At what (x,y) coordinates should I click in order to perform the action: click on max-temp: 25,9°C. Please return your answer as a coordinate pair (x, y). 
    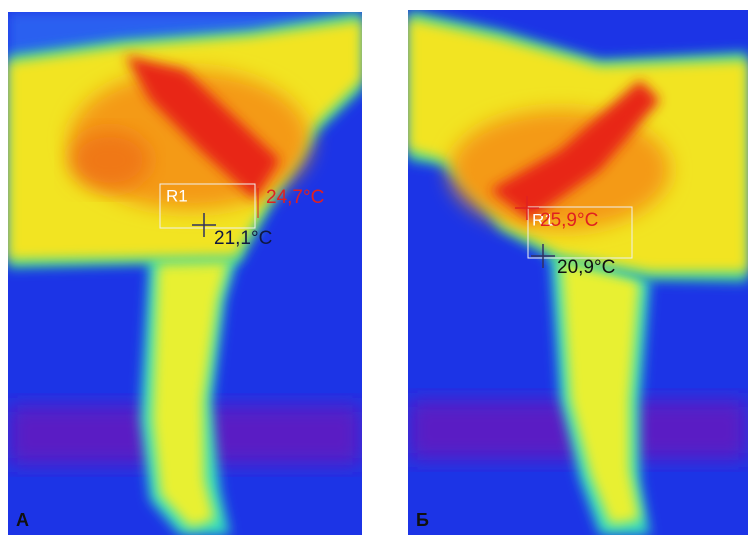
    Looking at the image, I should click on (569, 220).